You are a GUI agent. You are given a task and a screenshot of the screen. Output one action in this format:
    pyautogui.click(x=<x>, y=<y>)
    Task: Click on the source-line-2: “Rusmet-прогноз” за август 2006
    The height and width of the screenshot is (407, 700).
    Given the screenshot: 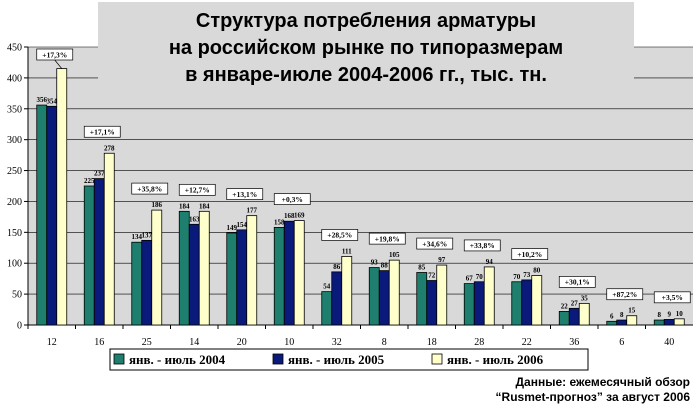 What is the action you would take?
    pyautogui.click(x=593, y=397)
    